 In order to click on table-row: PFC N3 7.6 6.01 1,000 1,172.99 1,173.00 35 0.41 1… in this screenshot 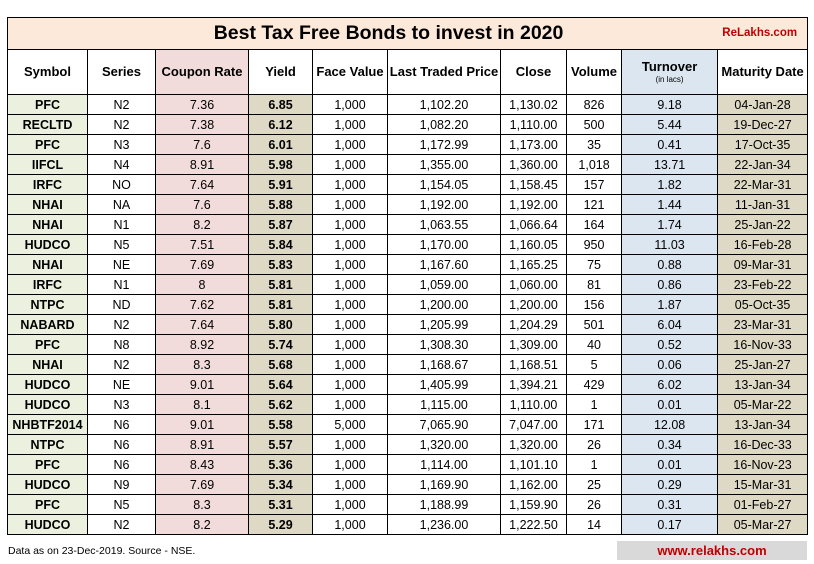, I will do `click(408, 144)`.